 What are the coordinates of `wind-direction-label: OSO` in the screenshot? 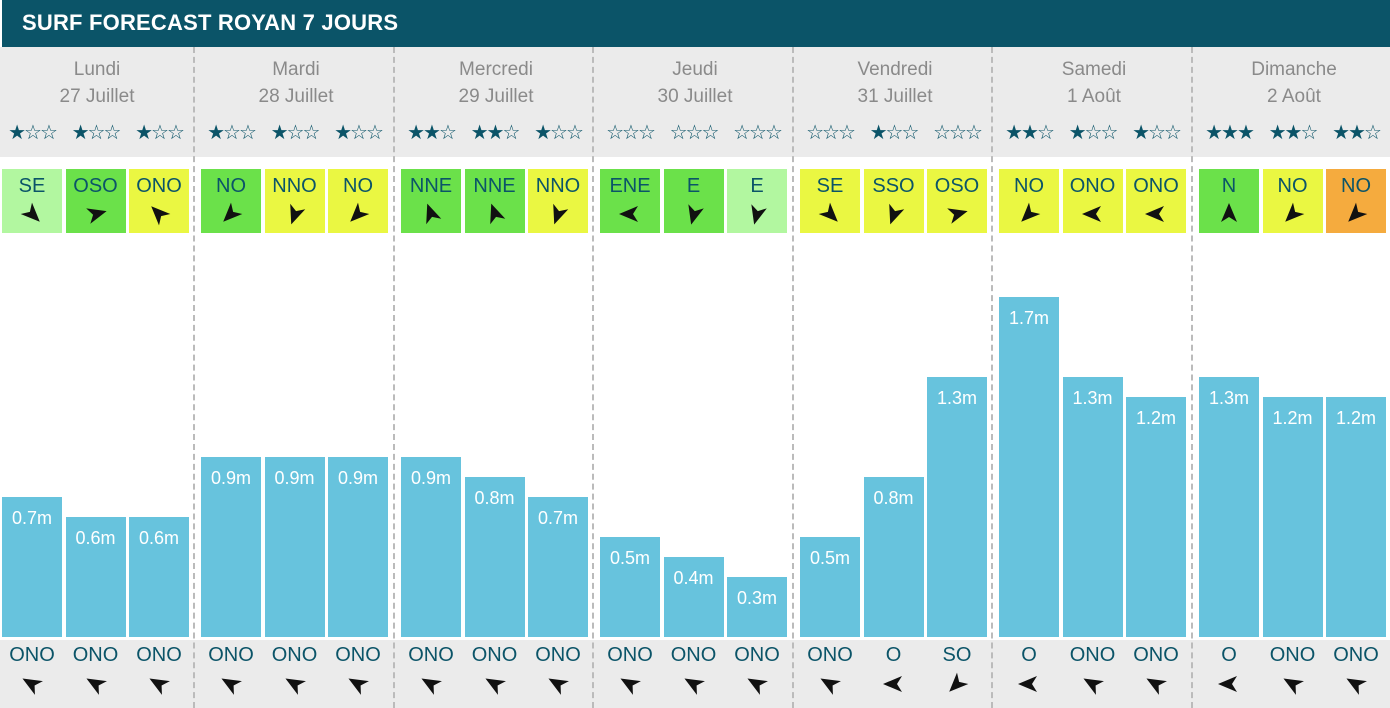 It's located at (957, 186).